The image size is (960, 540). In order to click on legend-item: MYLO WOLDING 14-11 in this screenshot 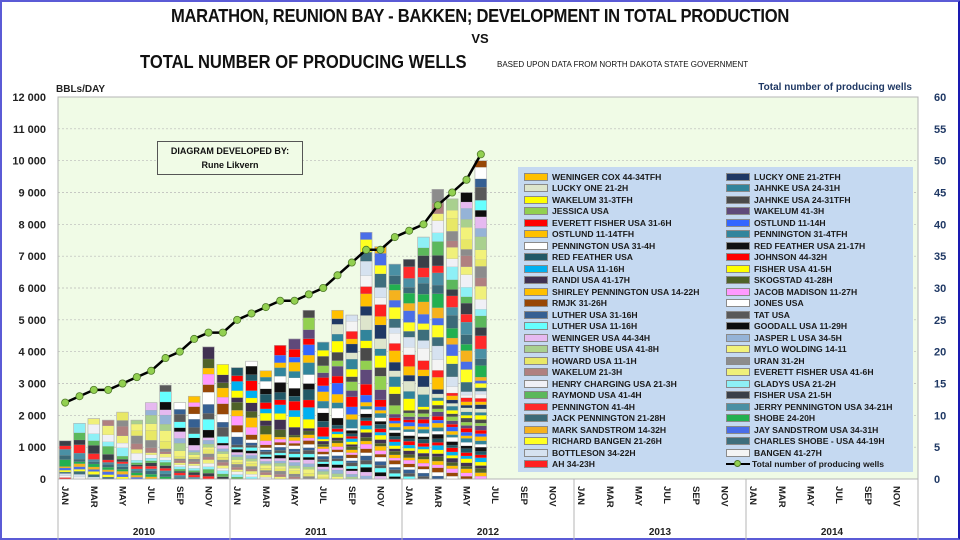, I will do `click(786, 349)`.